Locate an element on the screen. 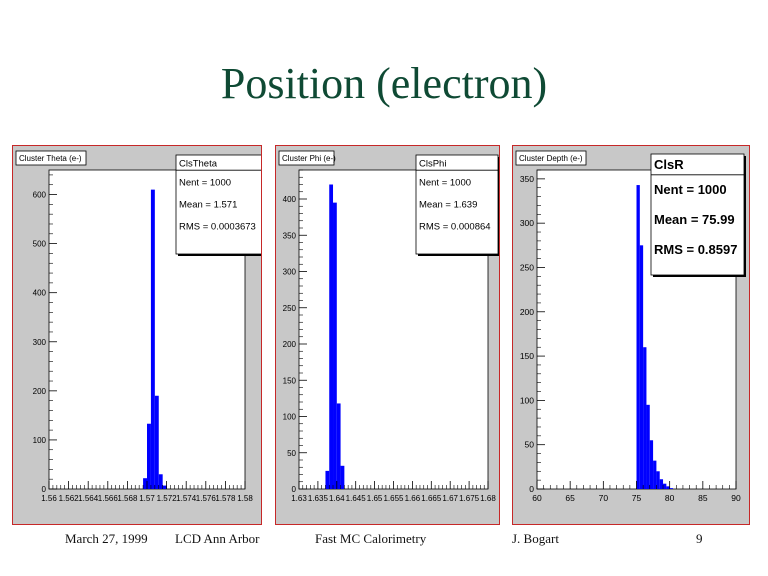 The height and width of the screenshot is (576, 768). x-tick-label: 1.645 is located at coordinates (356, 498).